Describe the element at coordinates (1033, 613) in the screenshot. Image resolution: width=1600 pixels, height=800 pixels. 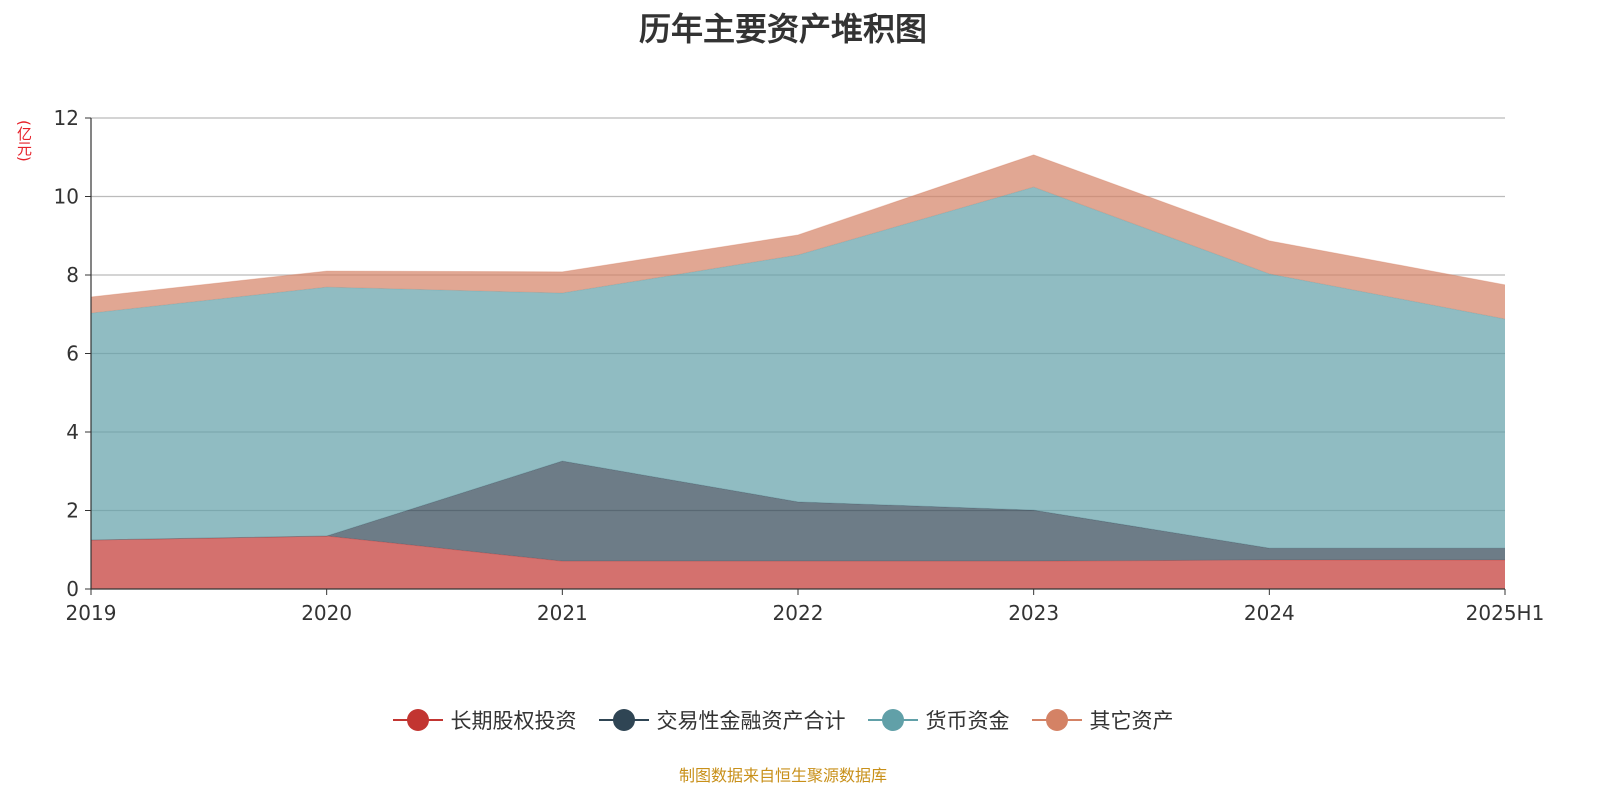
I see `x-tick-label: 2023` at that location.